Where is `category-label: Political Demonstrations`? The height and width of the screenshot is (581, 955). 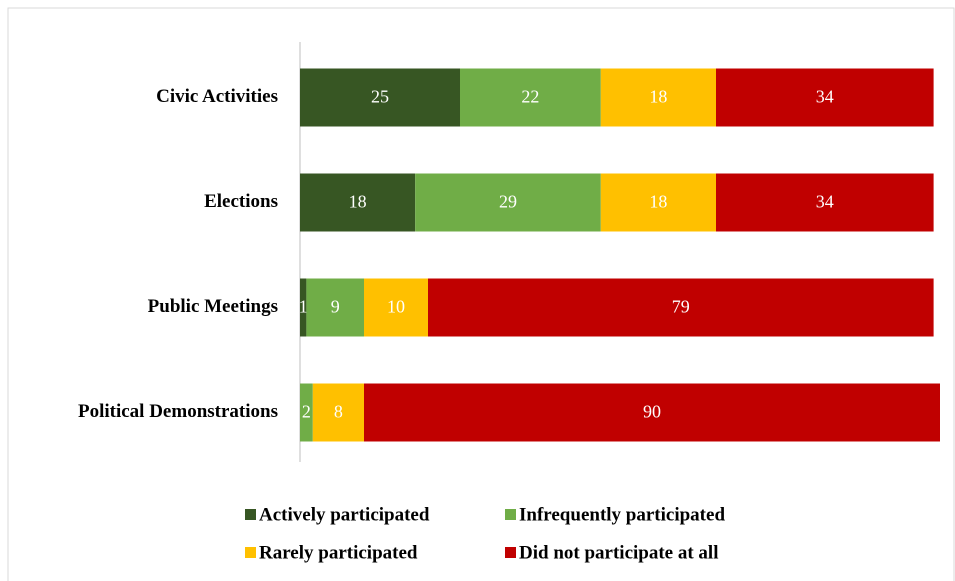
category-label: Political Demonstrations is located at coordinates (178, 411).